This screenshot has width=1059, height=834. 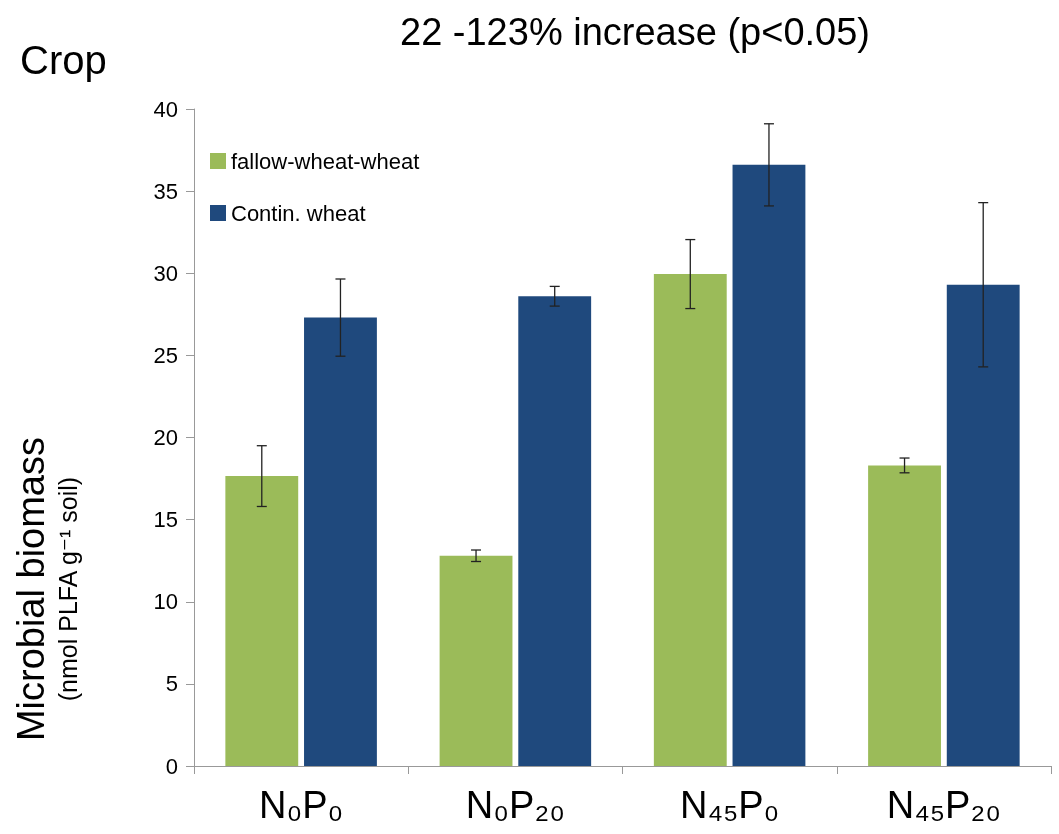 What do you see at coordinates (171, 684) in the screenshot?
I see `y-tick-label: 5` at bounding box center [171, 684].